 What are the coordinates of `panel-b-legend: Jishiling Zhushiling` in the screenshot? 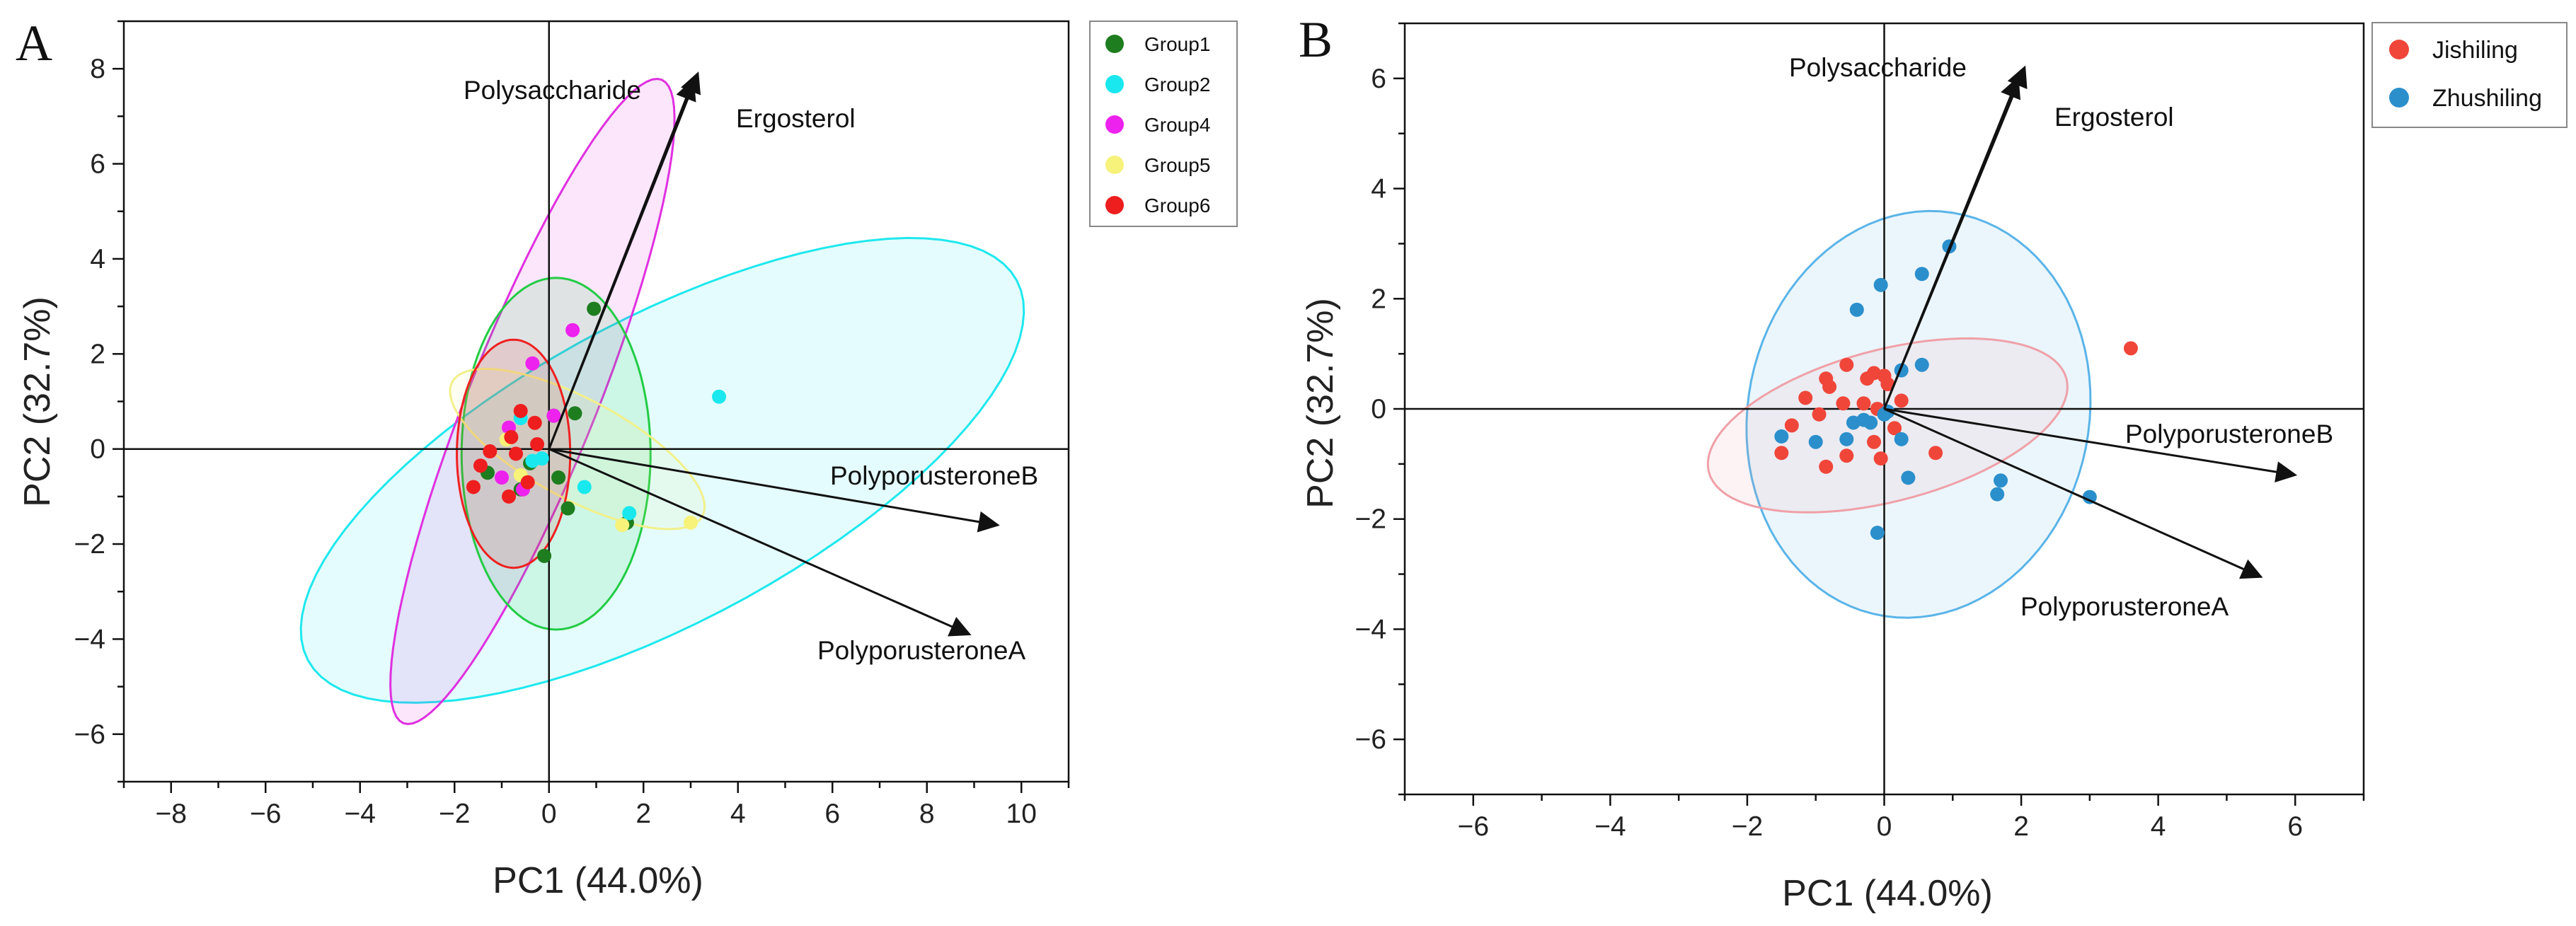 It's located at (2469, 75).